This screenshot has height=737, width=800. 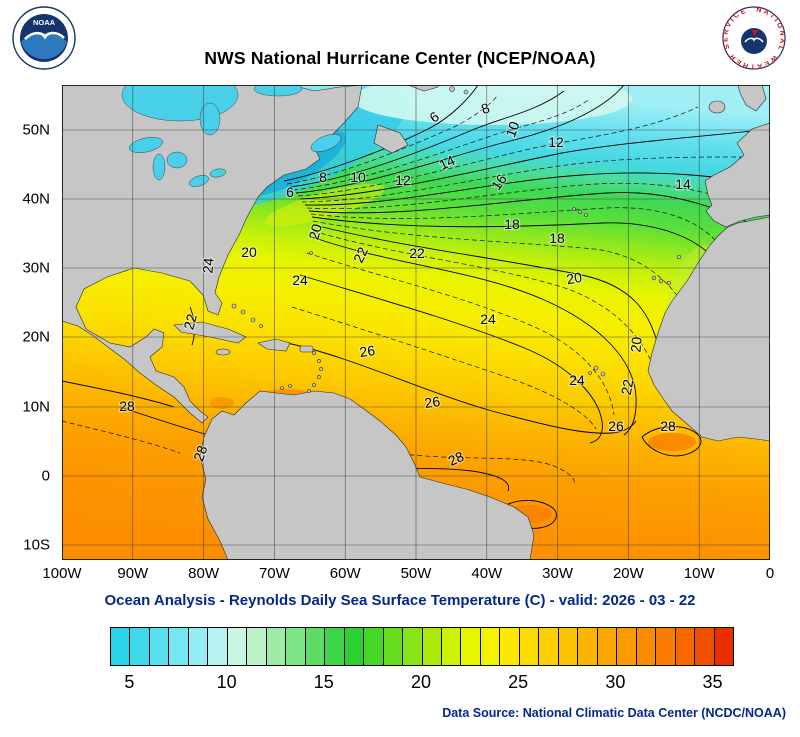 What do you see at coordinates (36, 545) in the screenshot?
I see `y-axis-tick-10S: 10S` at bounding box center [36, 545].